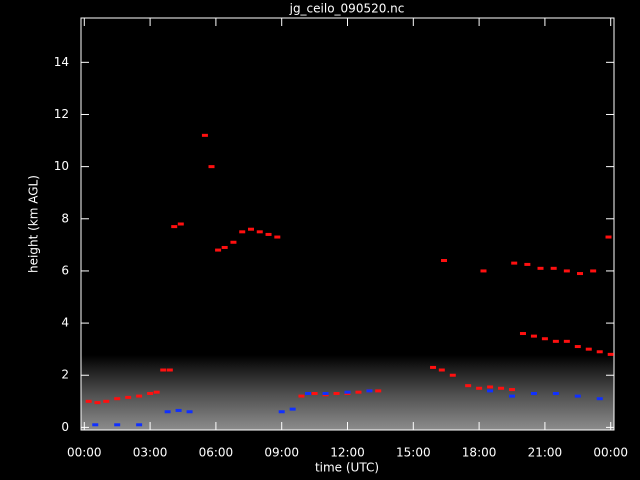  I want to click on y-tick-label: 8, so click(65, 218).